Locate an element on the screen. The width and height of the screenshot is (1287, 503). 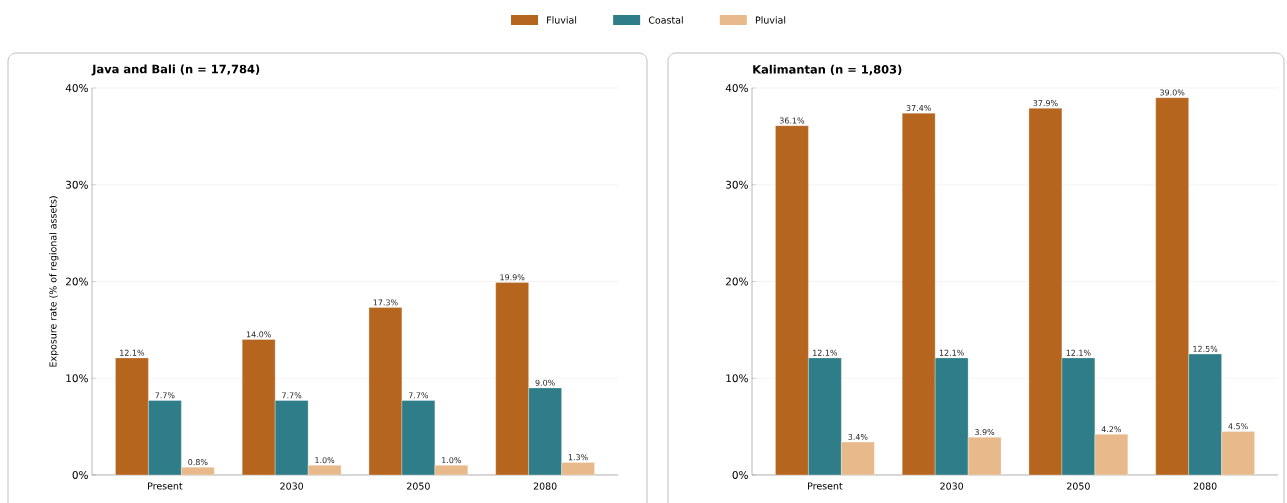
legend-label: Fluvial is located at coordinates (562, 20).